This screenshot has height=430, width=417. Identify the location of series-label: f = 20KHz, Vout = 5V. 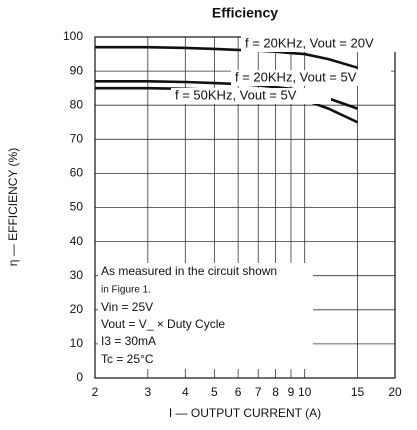
(296, 76).